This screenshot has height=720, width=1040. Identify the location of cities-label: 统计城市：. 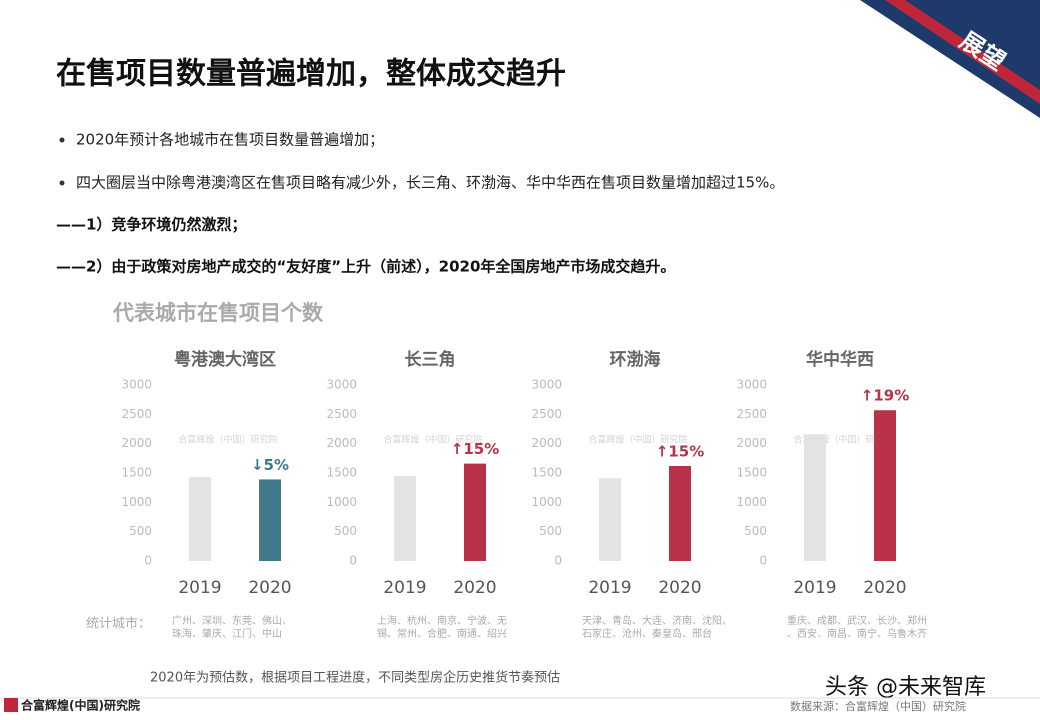
(118, 624).